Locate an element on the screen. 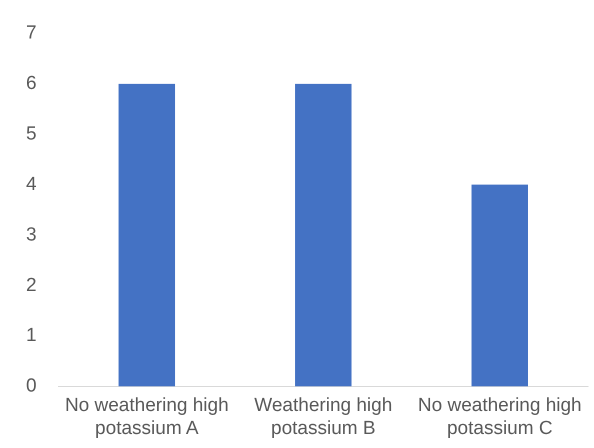 The image size is (594, 448). x-tick-label: No weathering high potassium A is located at coordinates (146, 417).